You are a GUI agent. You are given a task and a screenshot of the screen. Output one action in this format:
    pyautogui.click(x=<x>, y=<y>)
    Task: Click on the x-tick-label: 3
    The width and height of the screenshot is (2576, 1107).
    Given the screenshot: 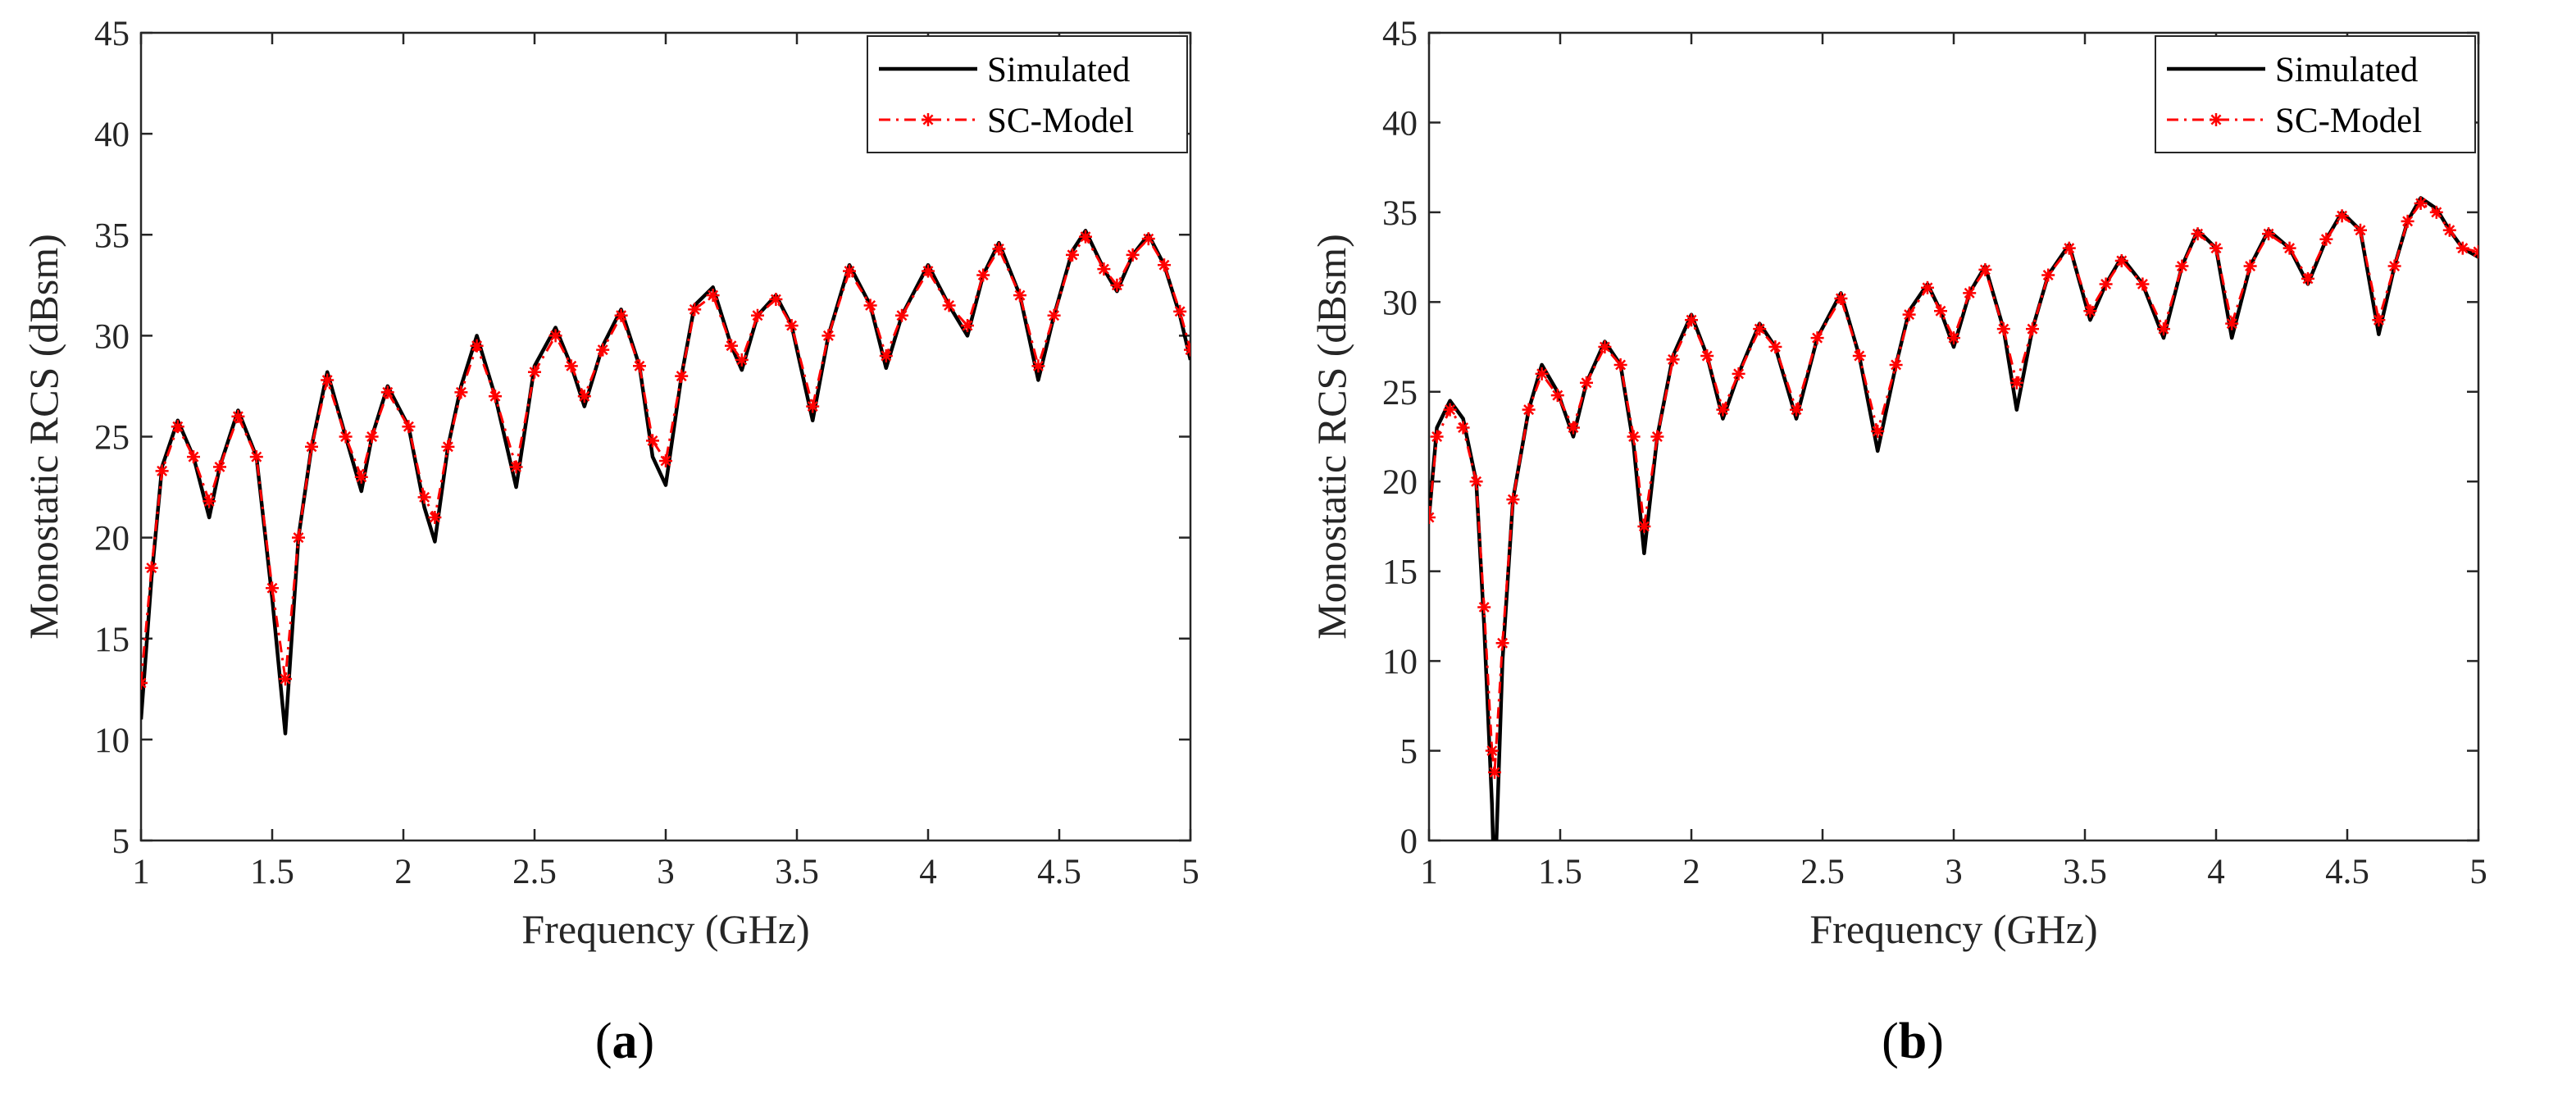 What is the action you would take?
    pyautogui.click(x=666, y=872)
    